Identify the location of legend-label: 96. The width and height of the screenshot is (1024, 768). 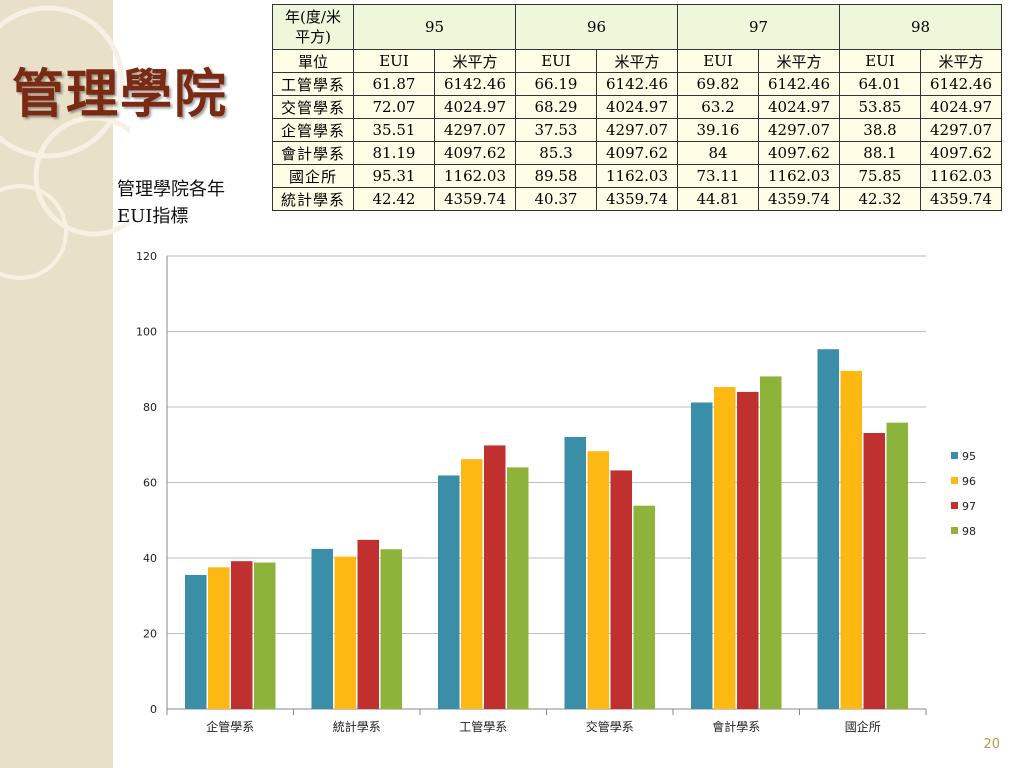
(969, 481).